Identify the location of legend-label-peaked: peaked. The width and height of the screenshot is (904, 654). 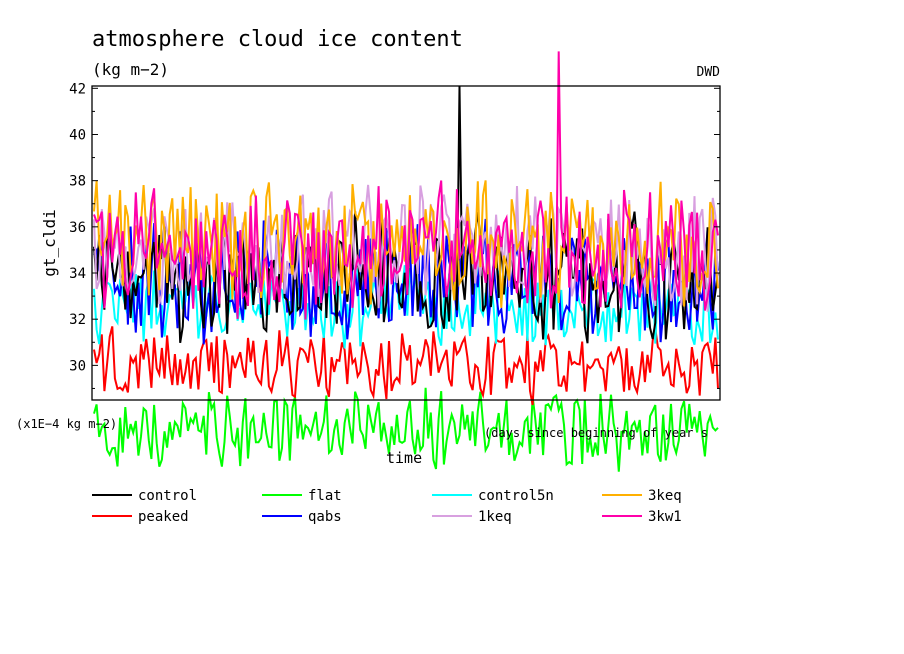
(163, 517).